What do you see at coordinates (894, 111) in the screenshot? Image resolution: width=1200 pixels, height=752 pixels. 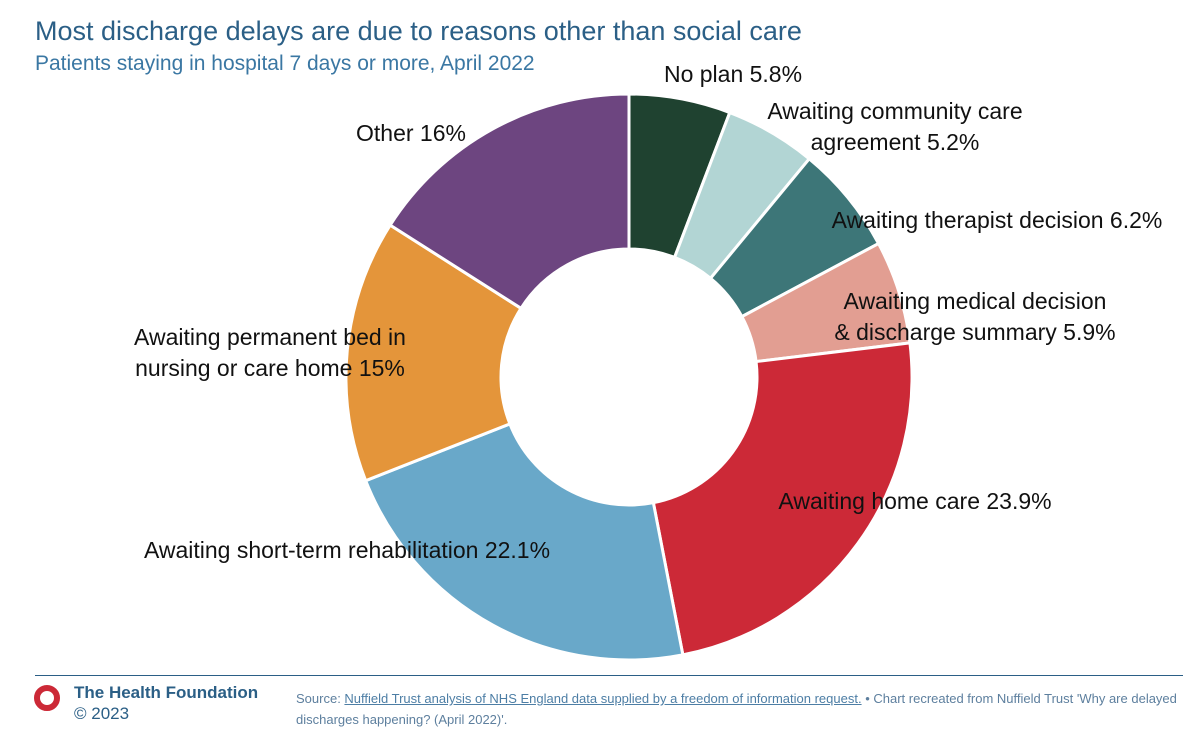 I see `slice-label-line: Awaiting community care` at bounding box center [894, 111].